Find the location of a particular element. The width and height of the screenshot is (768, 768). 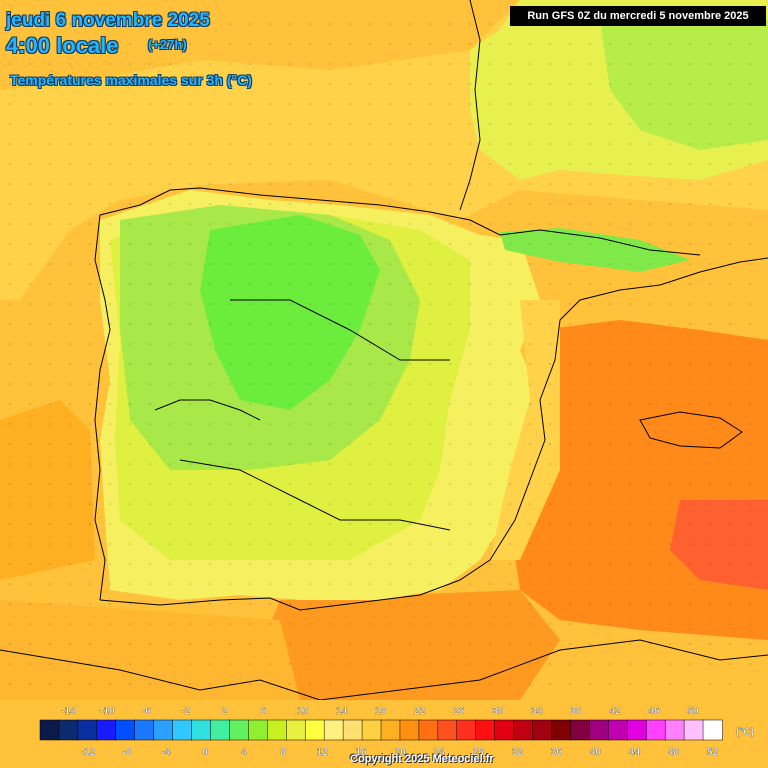

zone-med-hot is located at coordinates (719, 545).